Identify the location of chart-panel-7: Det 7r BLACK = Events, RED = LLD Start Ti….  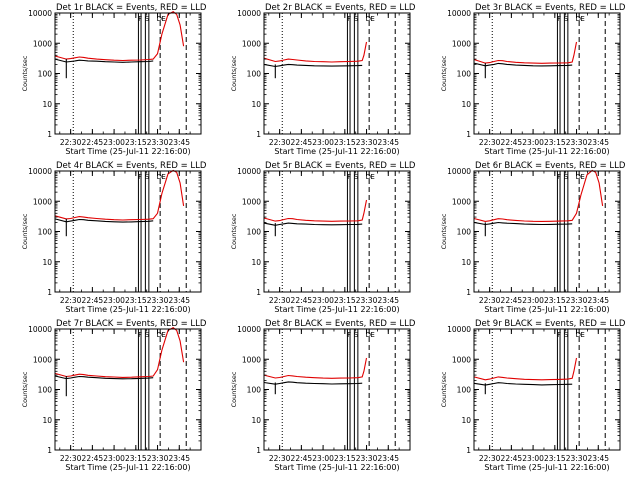
(114, 395).